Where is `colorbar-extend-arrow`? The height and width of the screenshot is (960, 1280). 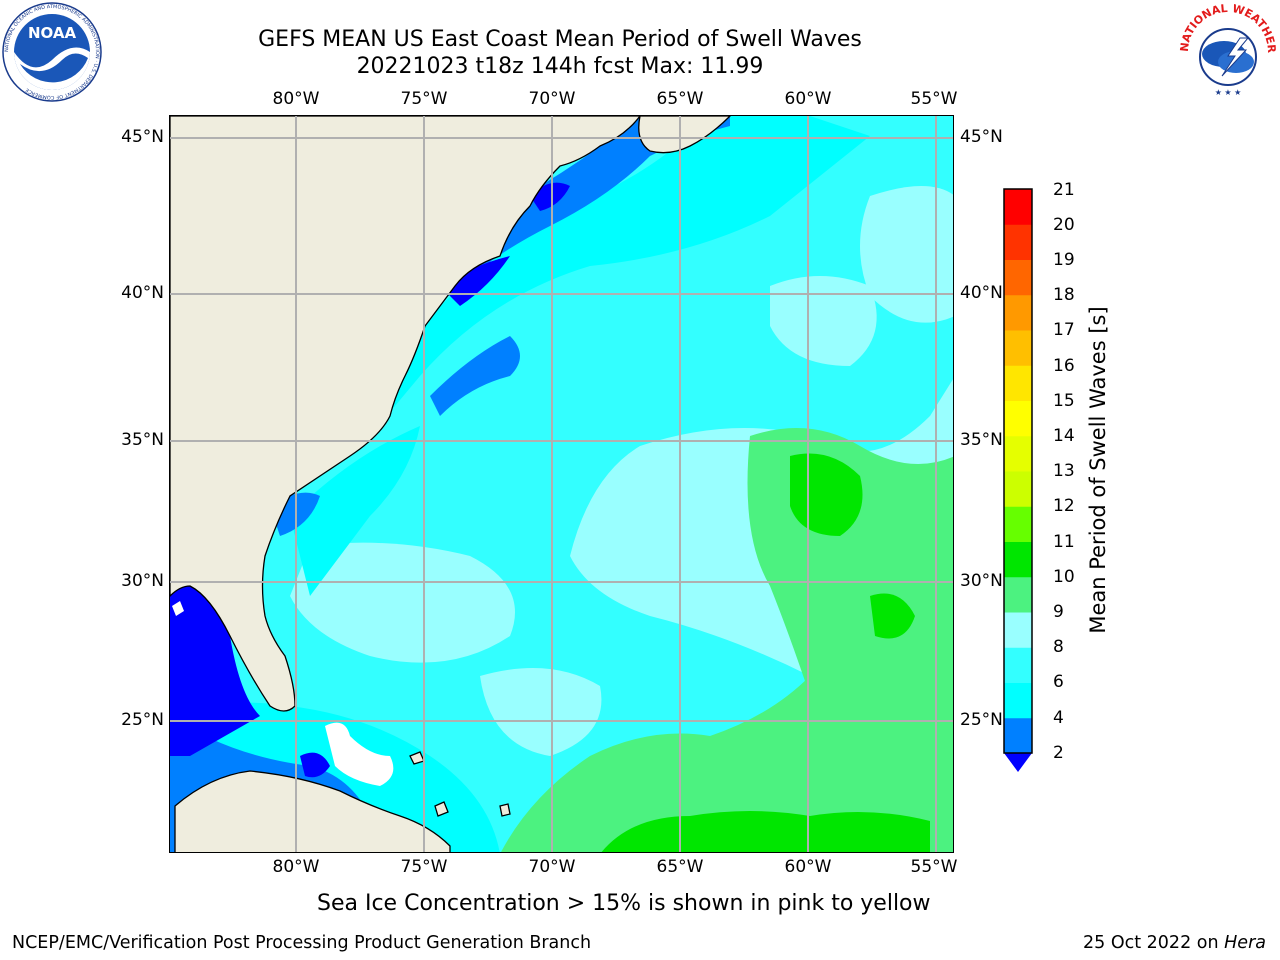 colorbar-extend-arrow is located at coordinates (1018, 762).